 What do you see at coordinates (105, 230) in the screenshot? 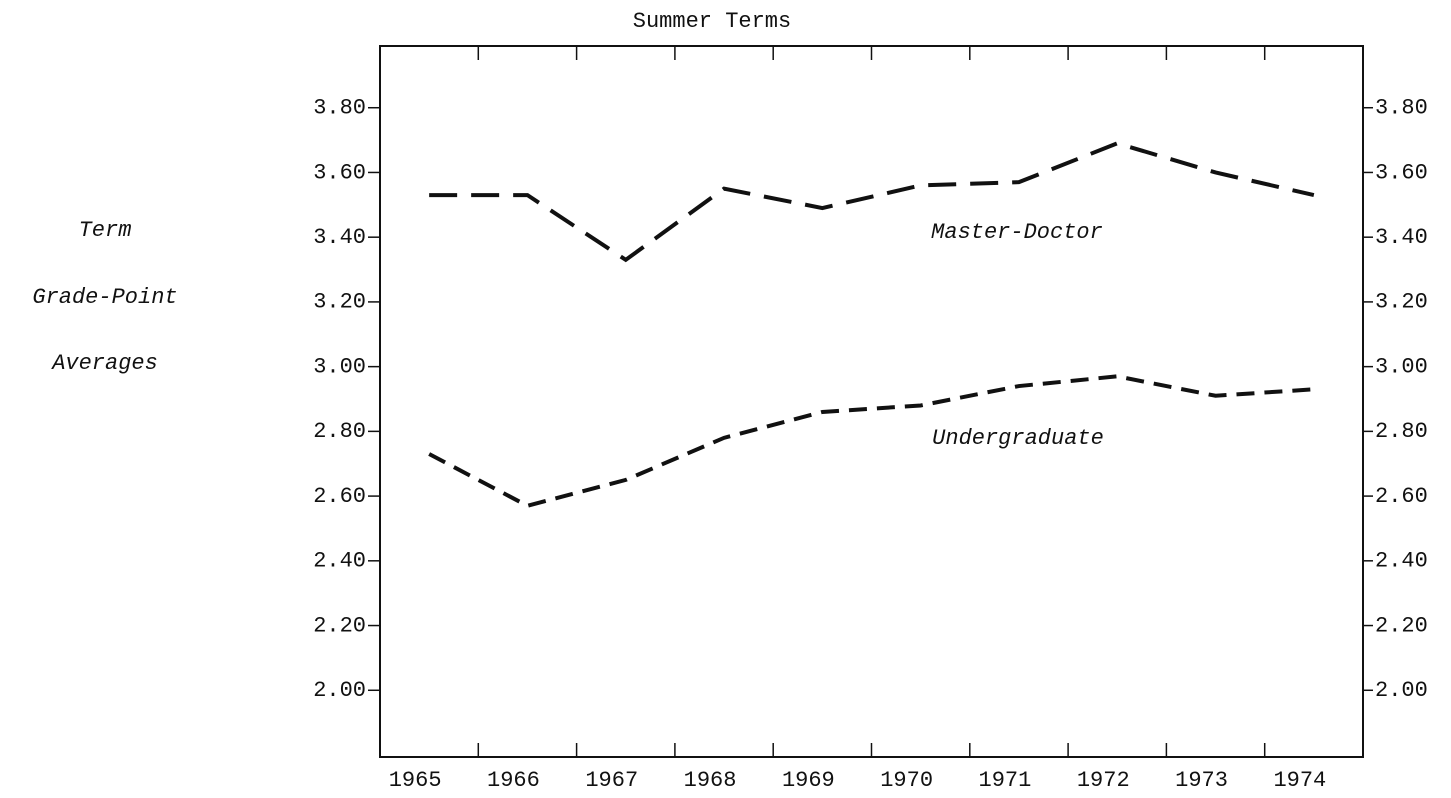
I see `y-axis-label: Term` at bounding box center [105, 230].